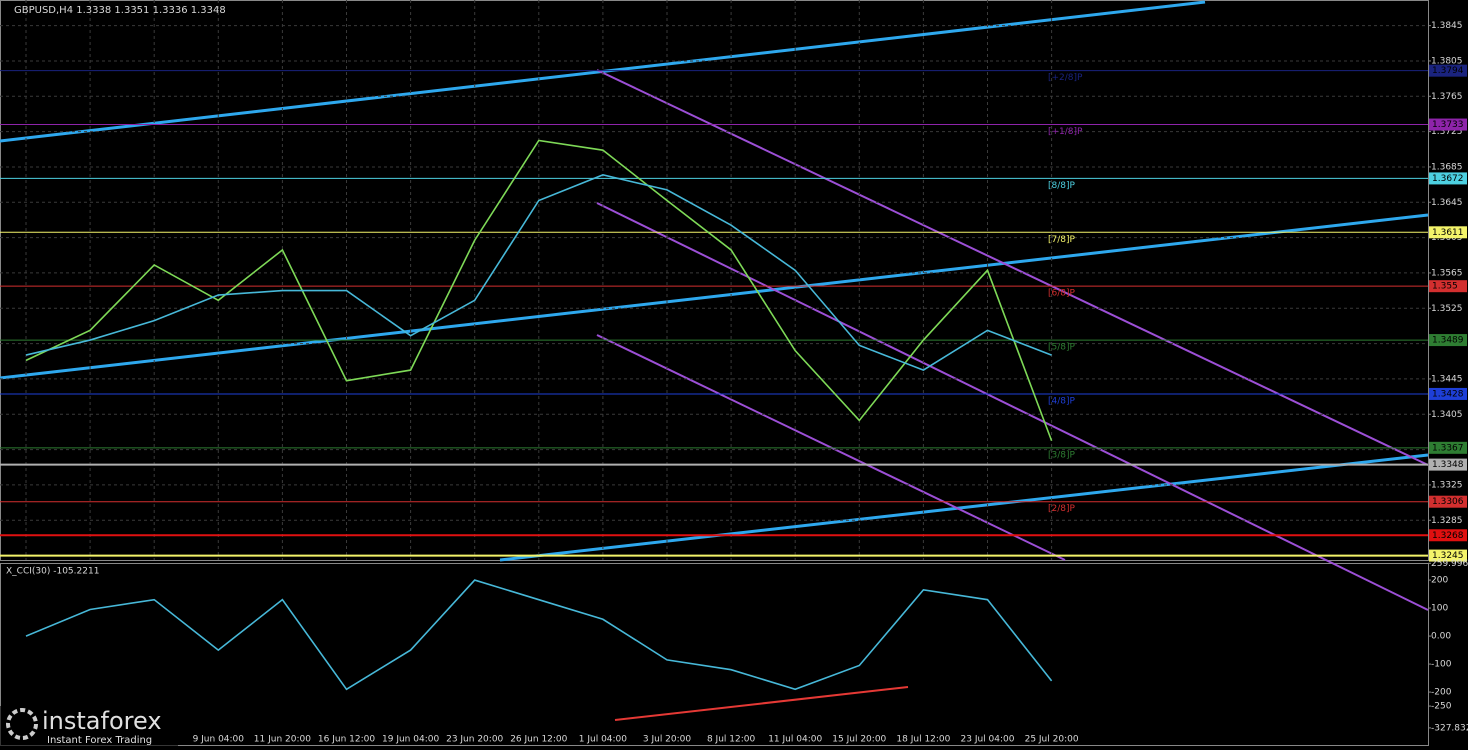 The height and width of the screenshot is (750, 1468). I want to click on price-tag-label: 1.3489, so click(1448, 341).